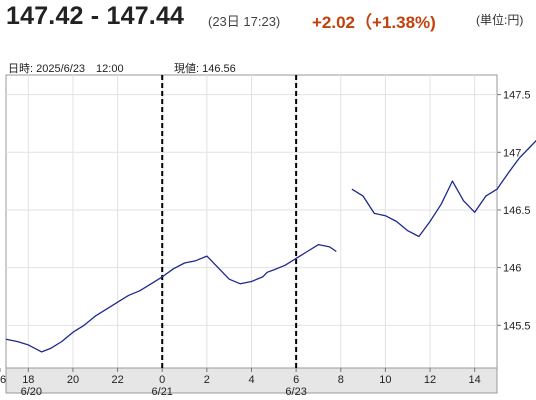 This screenshot has height=400, width=536. I want to click on x-axis-band, so click(251, 380).